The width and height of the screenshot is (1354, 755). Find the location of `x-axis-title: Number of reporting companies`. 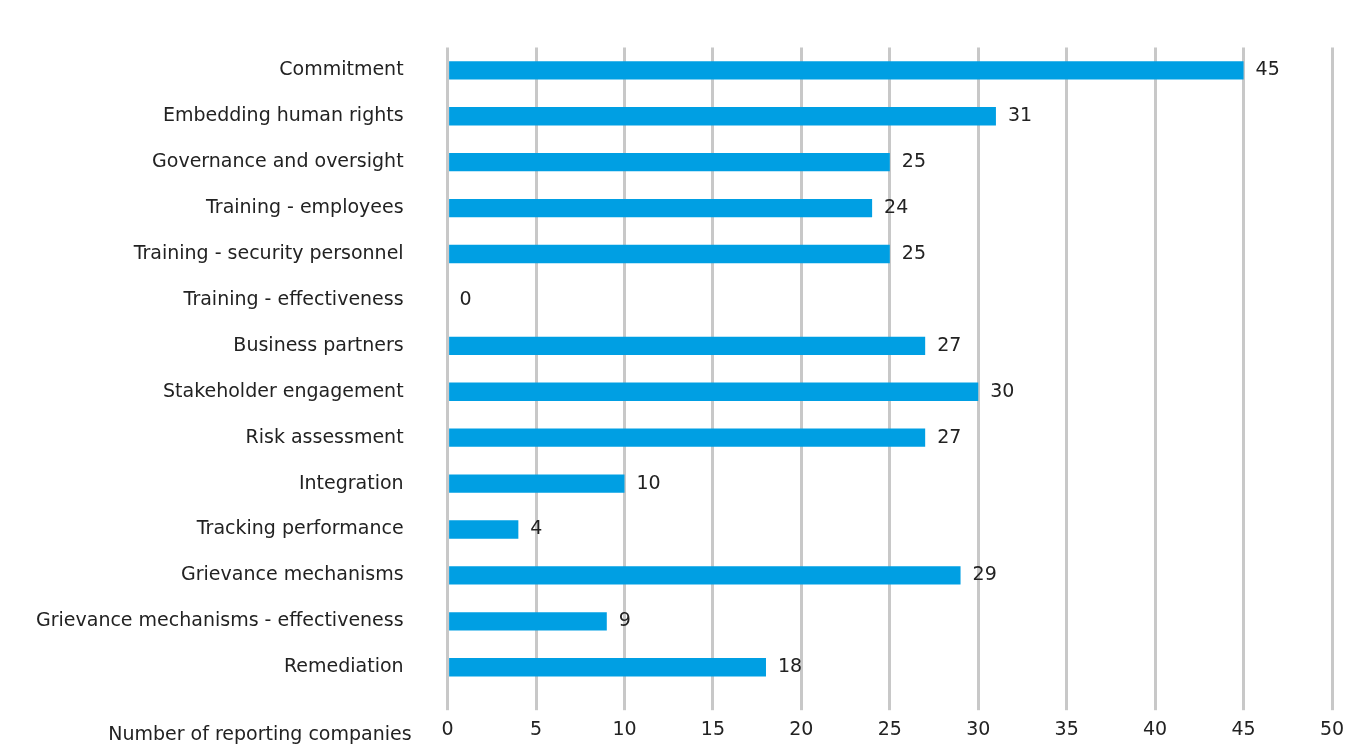

x-axis-title: Number of reporting companies is located at coordinates (260, 732).